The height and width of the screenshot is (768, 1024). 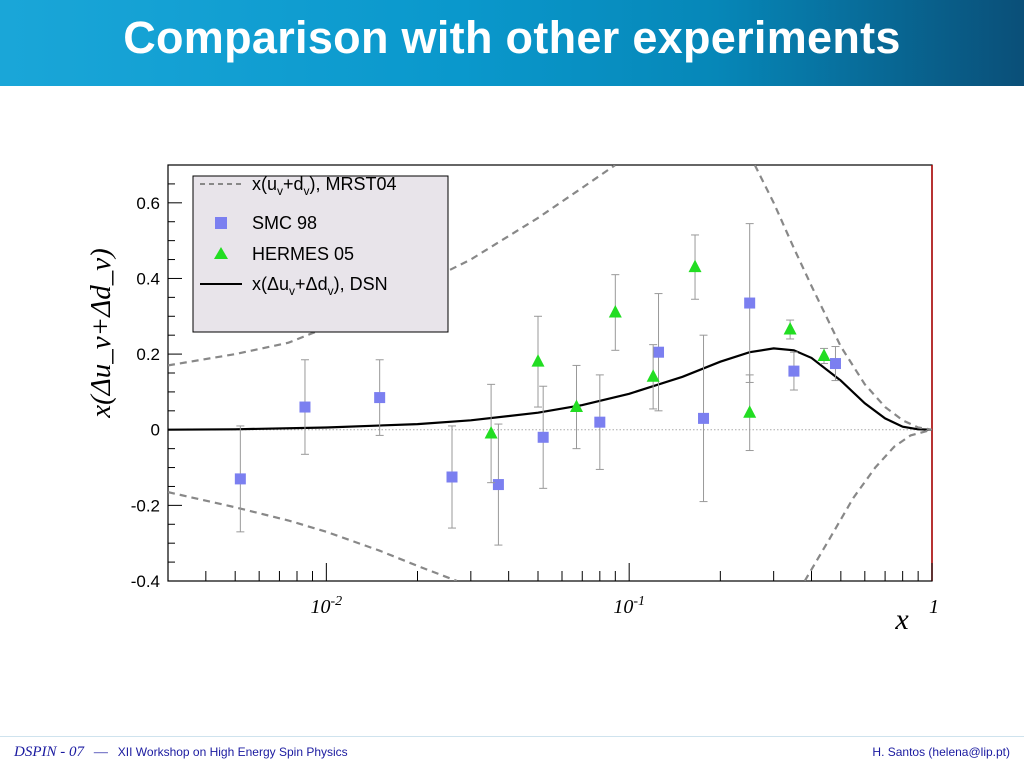 What do you see at coordinates (941, 752) in the screenshot?
I see `footer-author: H. Santos (helena@lip.pt)` at bounding box center [941, 752].